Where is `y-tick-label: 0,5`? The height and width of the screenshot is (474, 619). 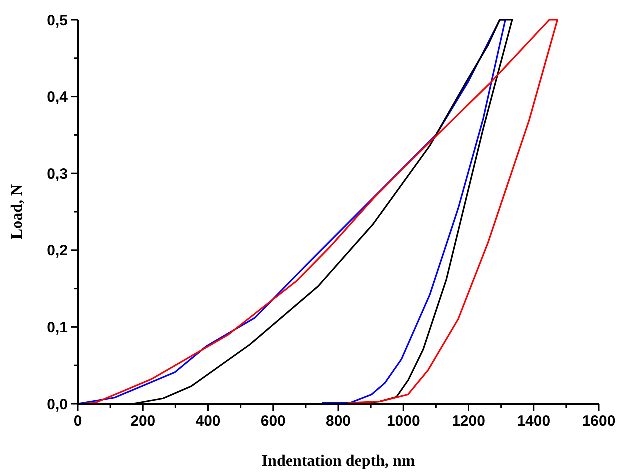 y-tick-label: 0,5 is located at coordinates (57, 21).